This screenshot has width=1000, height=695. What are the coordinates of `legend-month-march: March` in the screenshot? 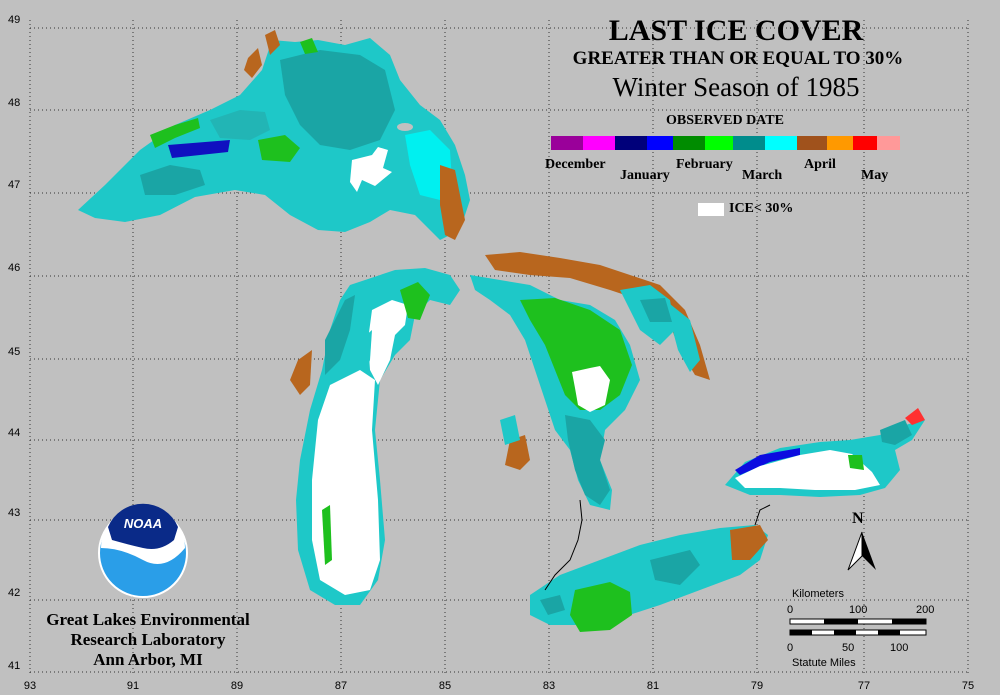 It's located at (762, 175).